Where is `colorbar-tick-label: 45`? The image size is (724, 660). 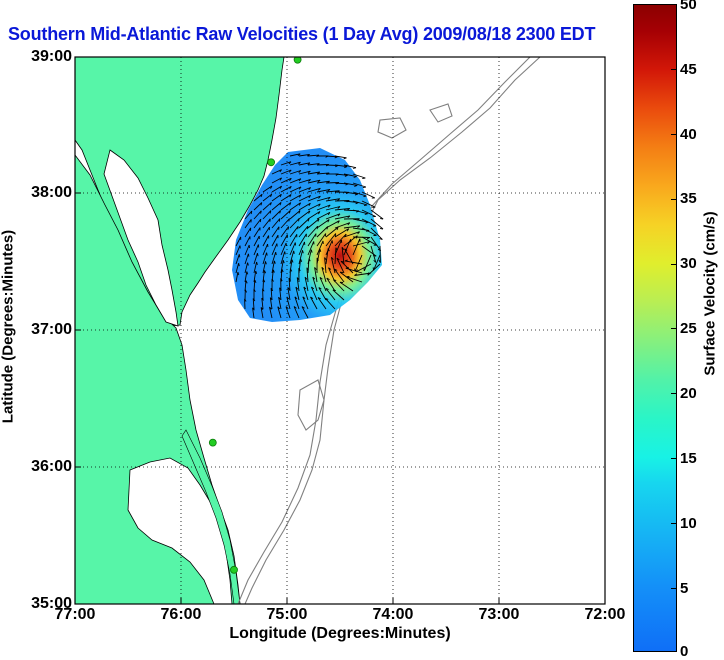 colorbar-tick-label: 45 is located at coordinates (688, 69).